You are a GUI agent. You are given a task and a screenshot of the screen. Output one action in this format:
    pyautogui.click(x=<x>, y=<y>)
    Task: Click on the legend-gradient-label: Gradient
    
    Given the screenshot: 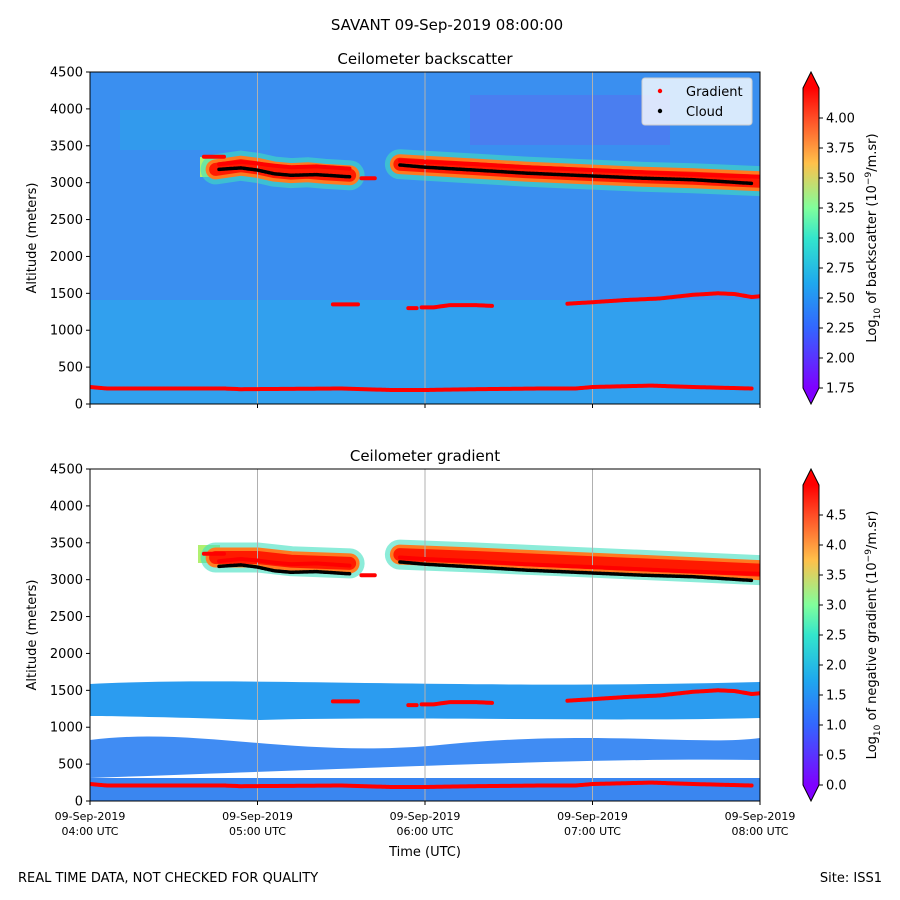 What is the action you would take?
    pyautogui.click(x=714, y=92)
    